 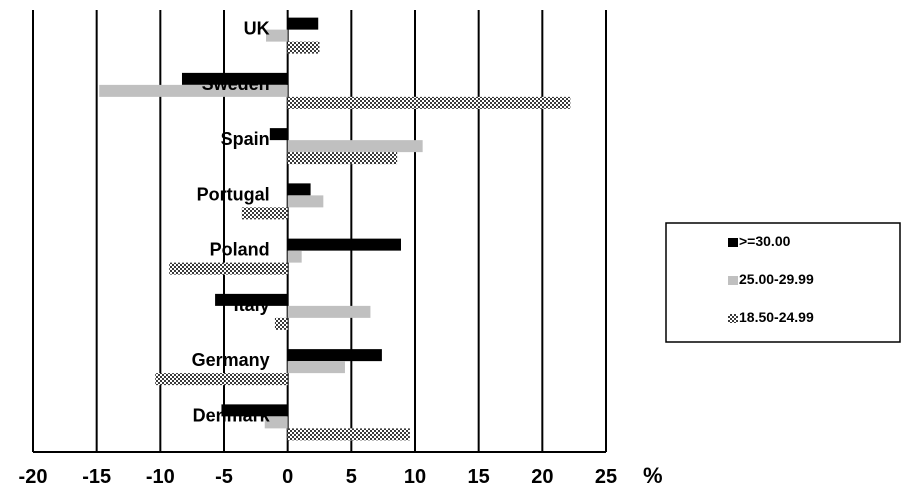 I want to click on x-unit-label: %, so click(x=653, y=475).